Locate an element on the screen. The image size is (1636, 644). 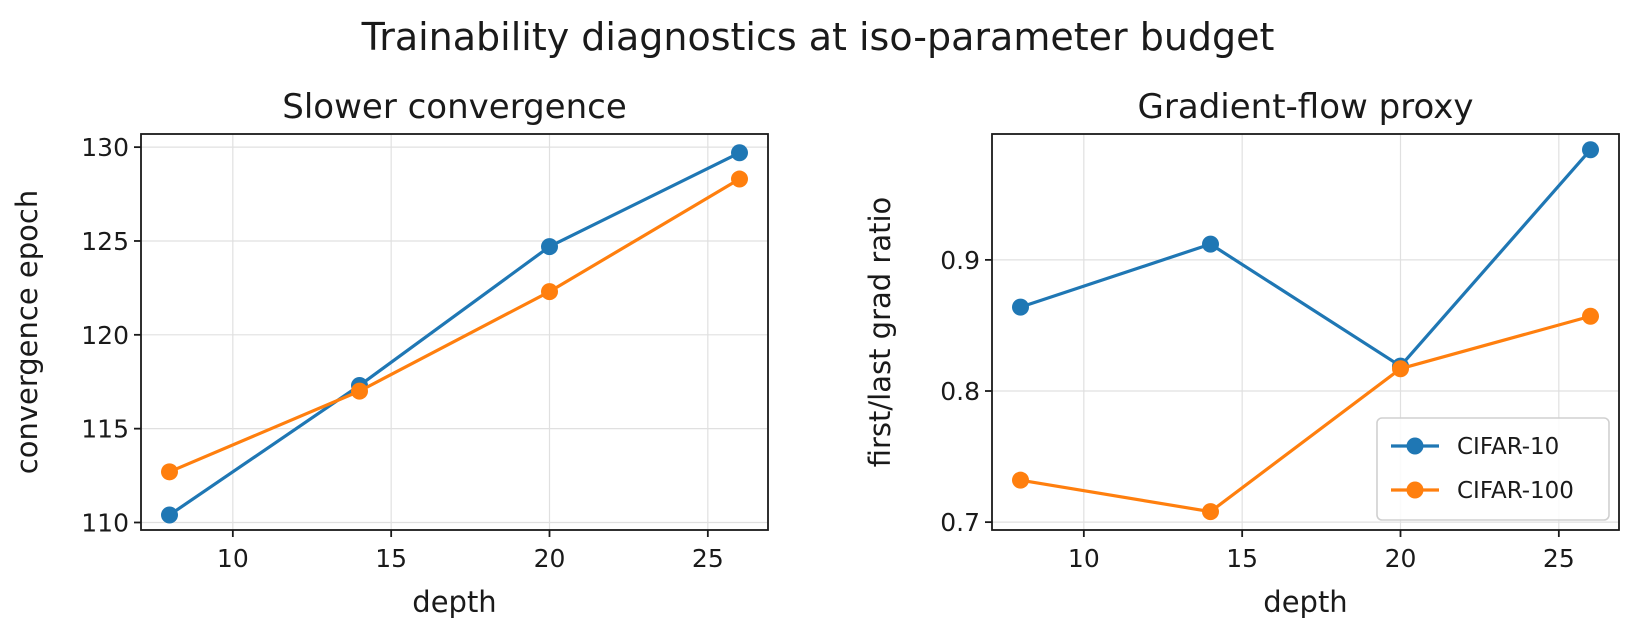
y-axis-label: convergence epoch is located at coordinates (27, 332).